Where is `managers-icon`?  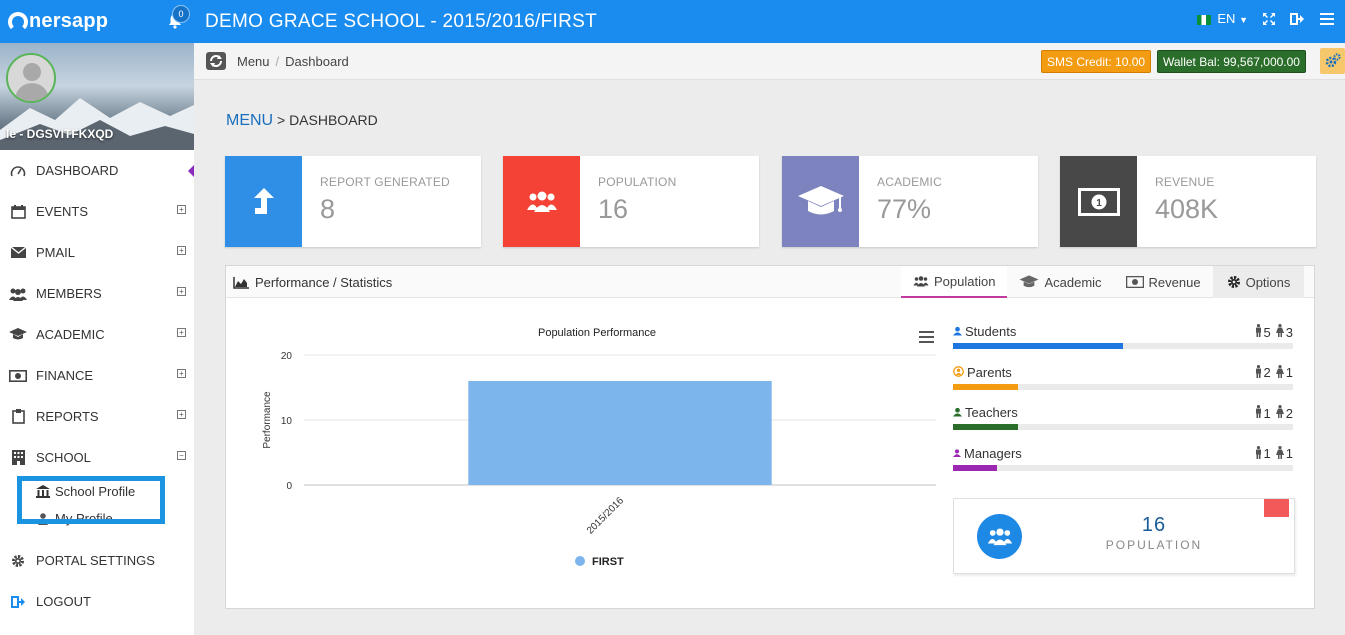 managers-icon is located at coordinates (957, 453).